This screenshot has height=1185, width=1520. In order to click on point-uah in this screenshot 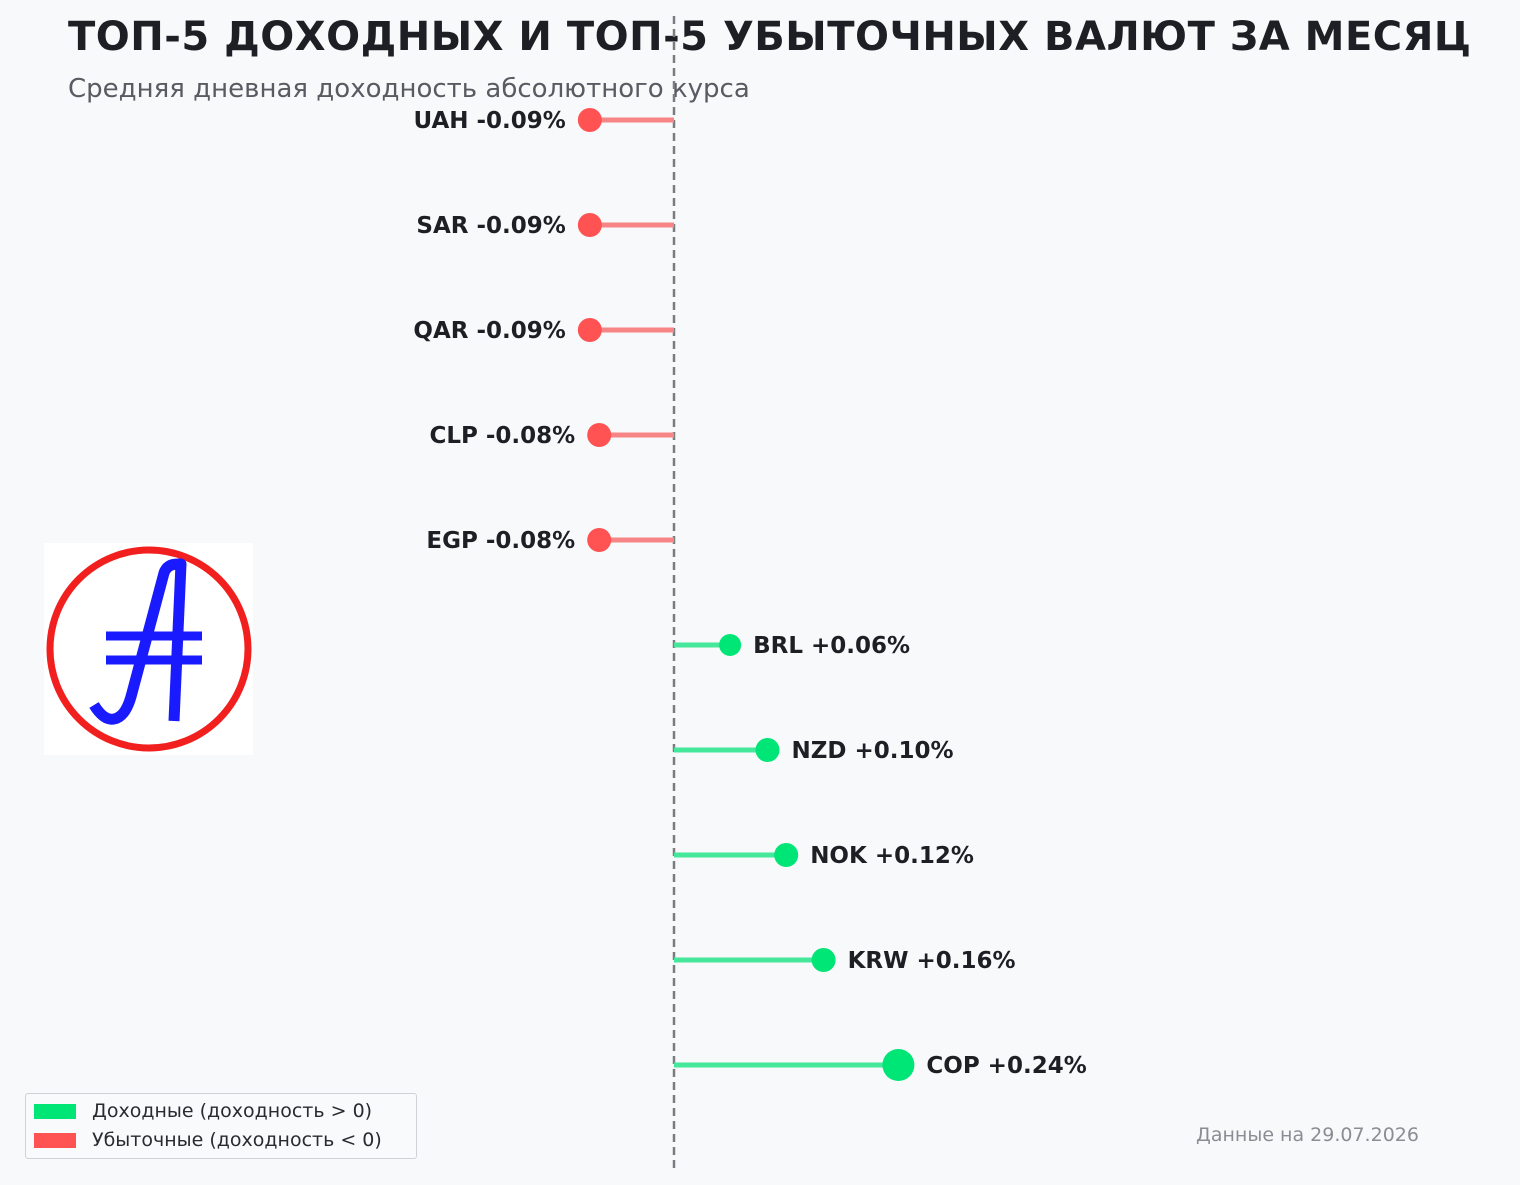, I will do `click(589, 120)`.